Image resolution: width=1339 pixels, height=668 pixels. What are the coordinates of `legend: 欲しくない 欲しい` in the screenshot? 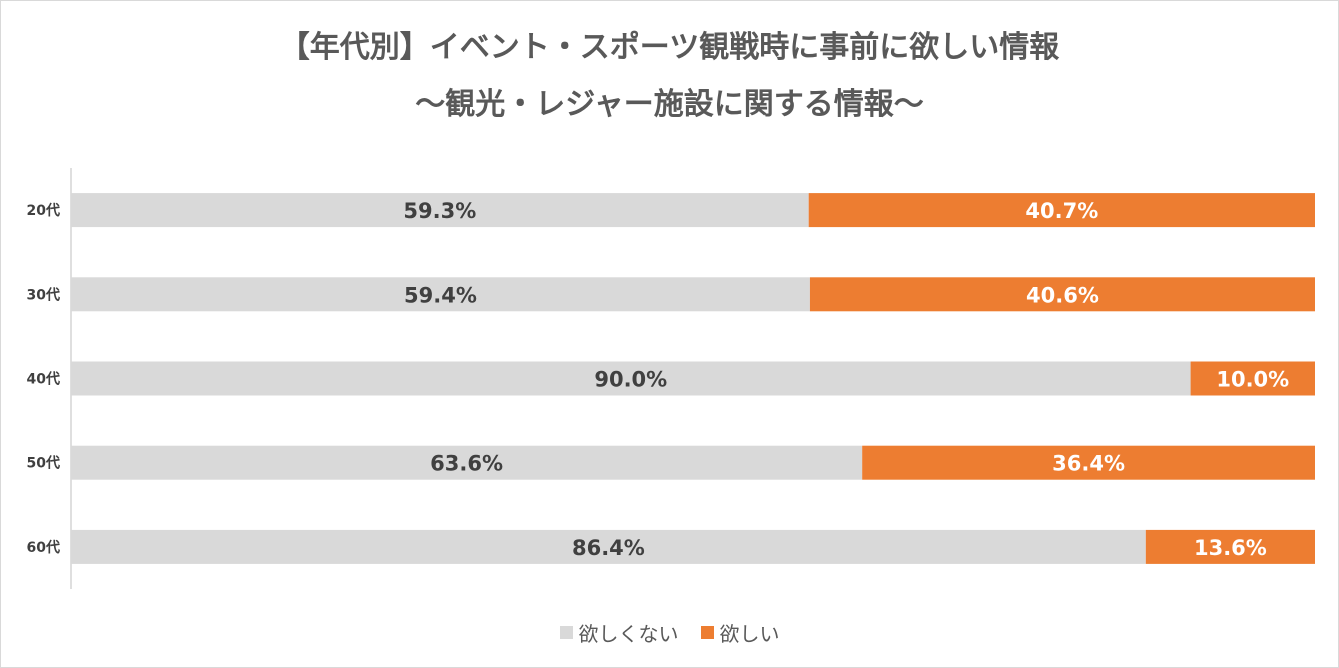 It's located at (669, 632).